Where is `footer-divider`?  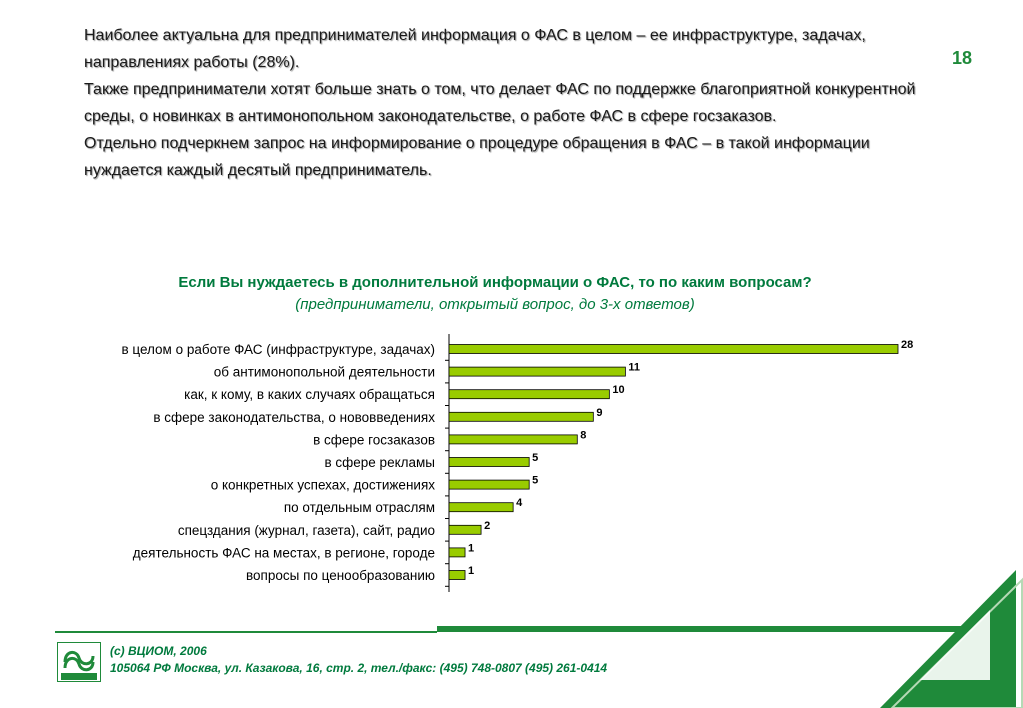 footer-divider is located at coordinates (246, 632).